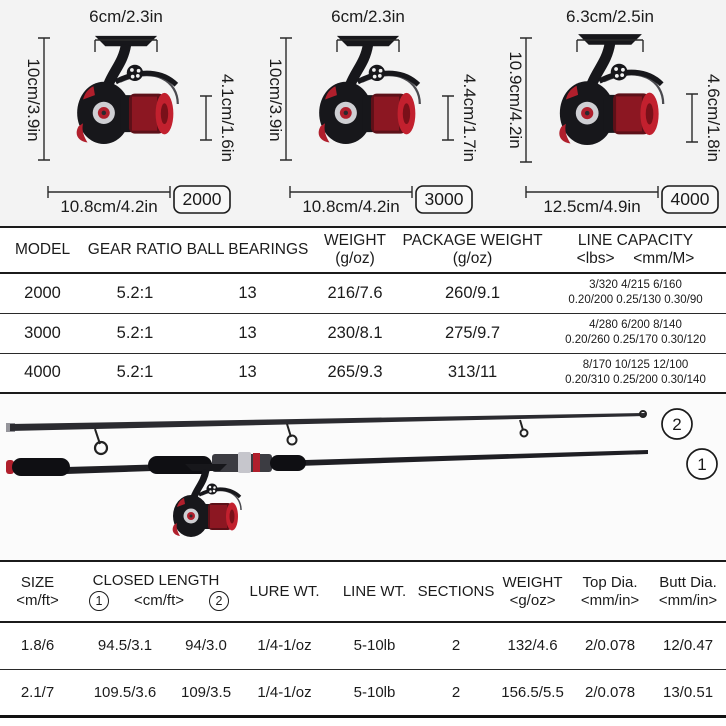 Image resolution: width=726 pixels, height=726 pixels. Describe the element at coordinates (355, 250) in the screenshot. I see `col-header-weight: WEIGHT (g/oz)` at that location.